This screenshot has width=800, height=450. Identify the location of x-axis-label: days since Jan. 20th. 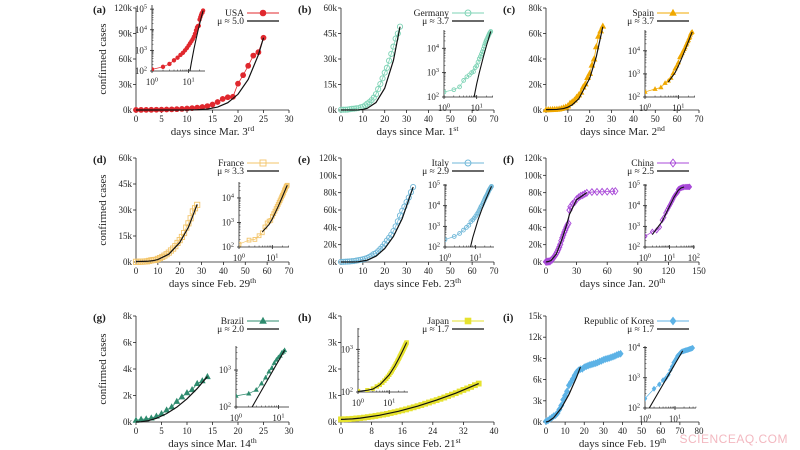
(623, 283).